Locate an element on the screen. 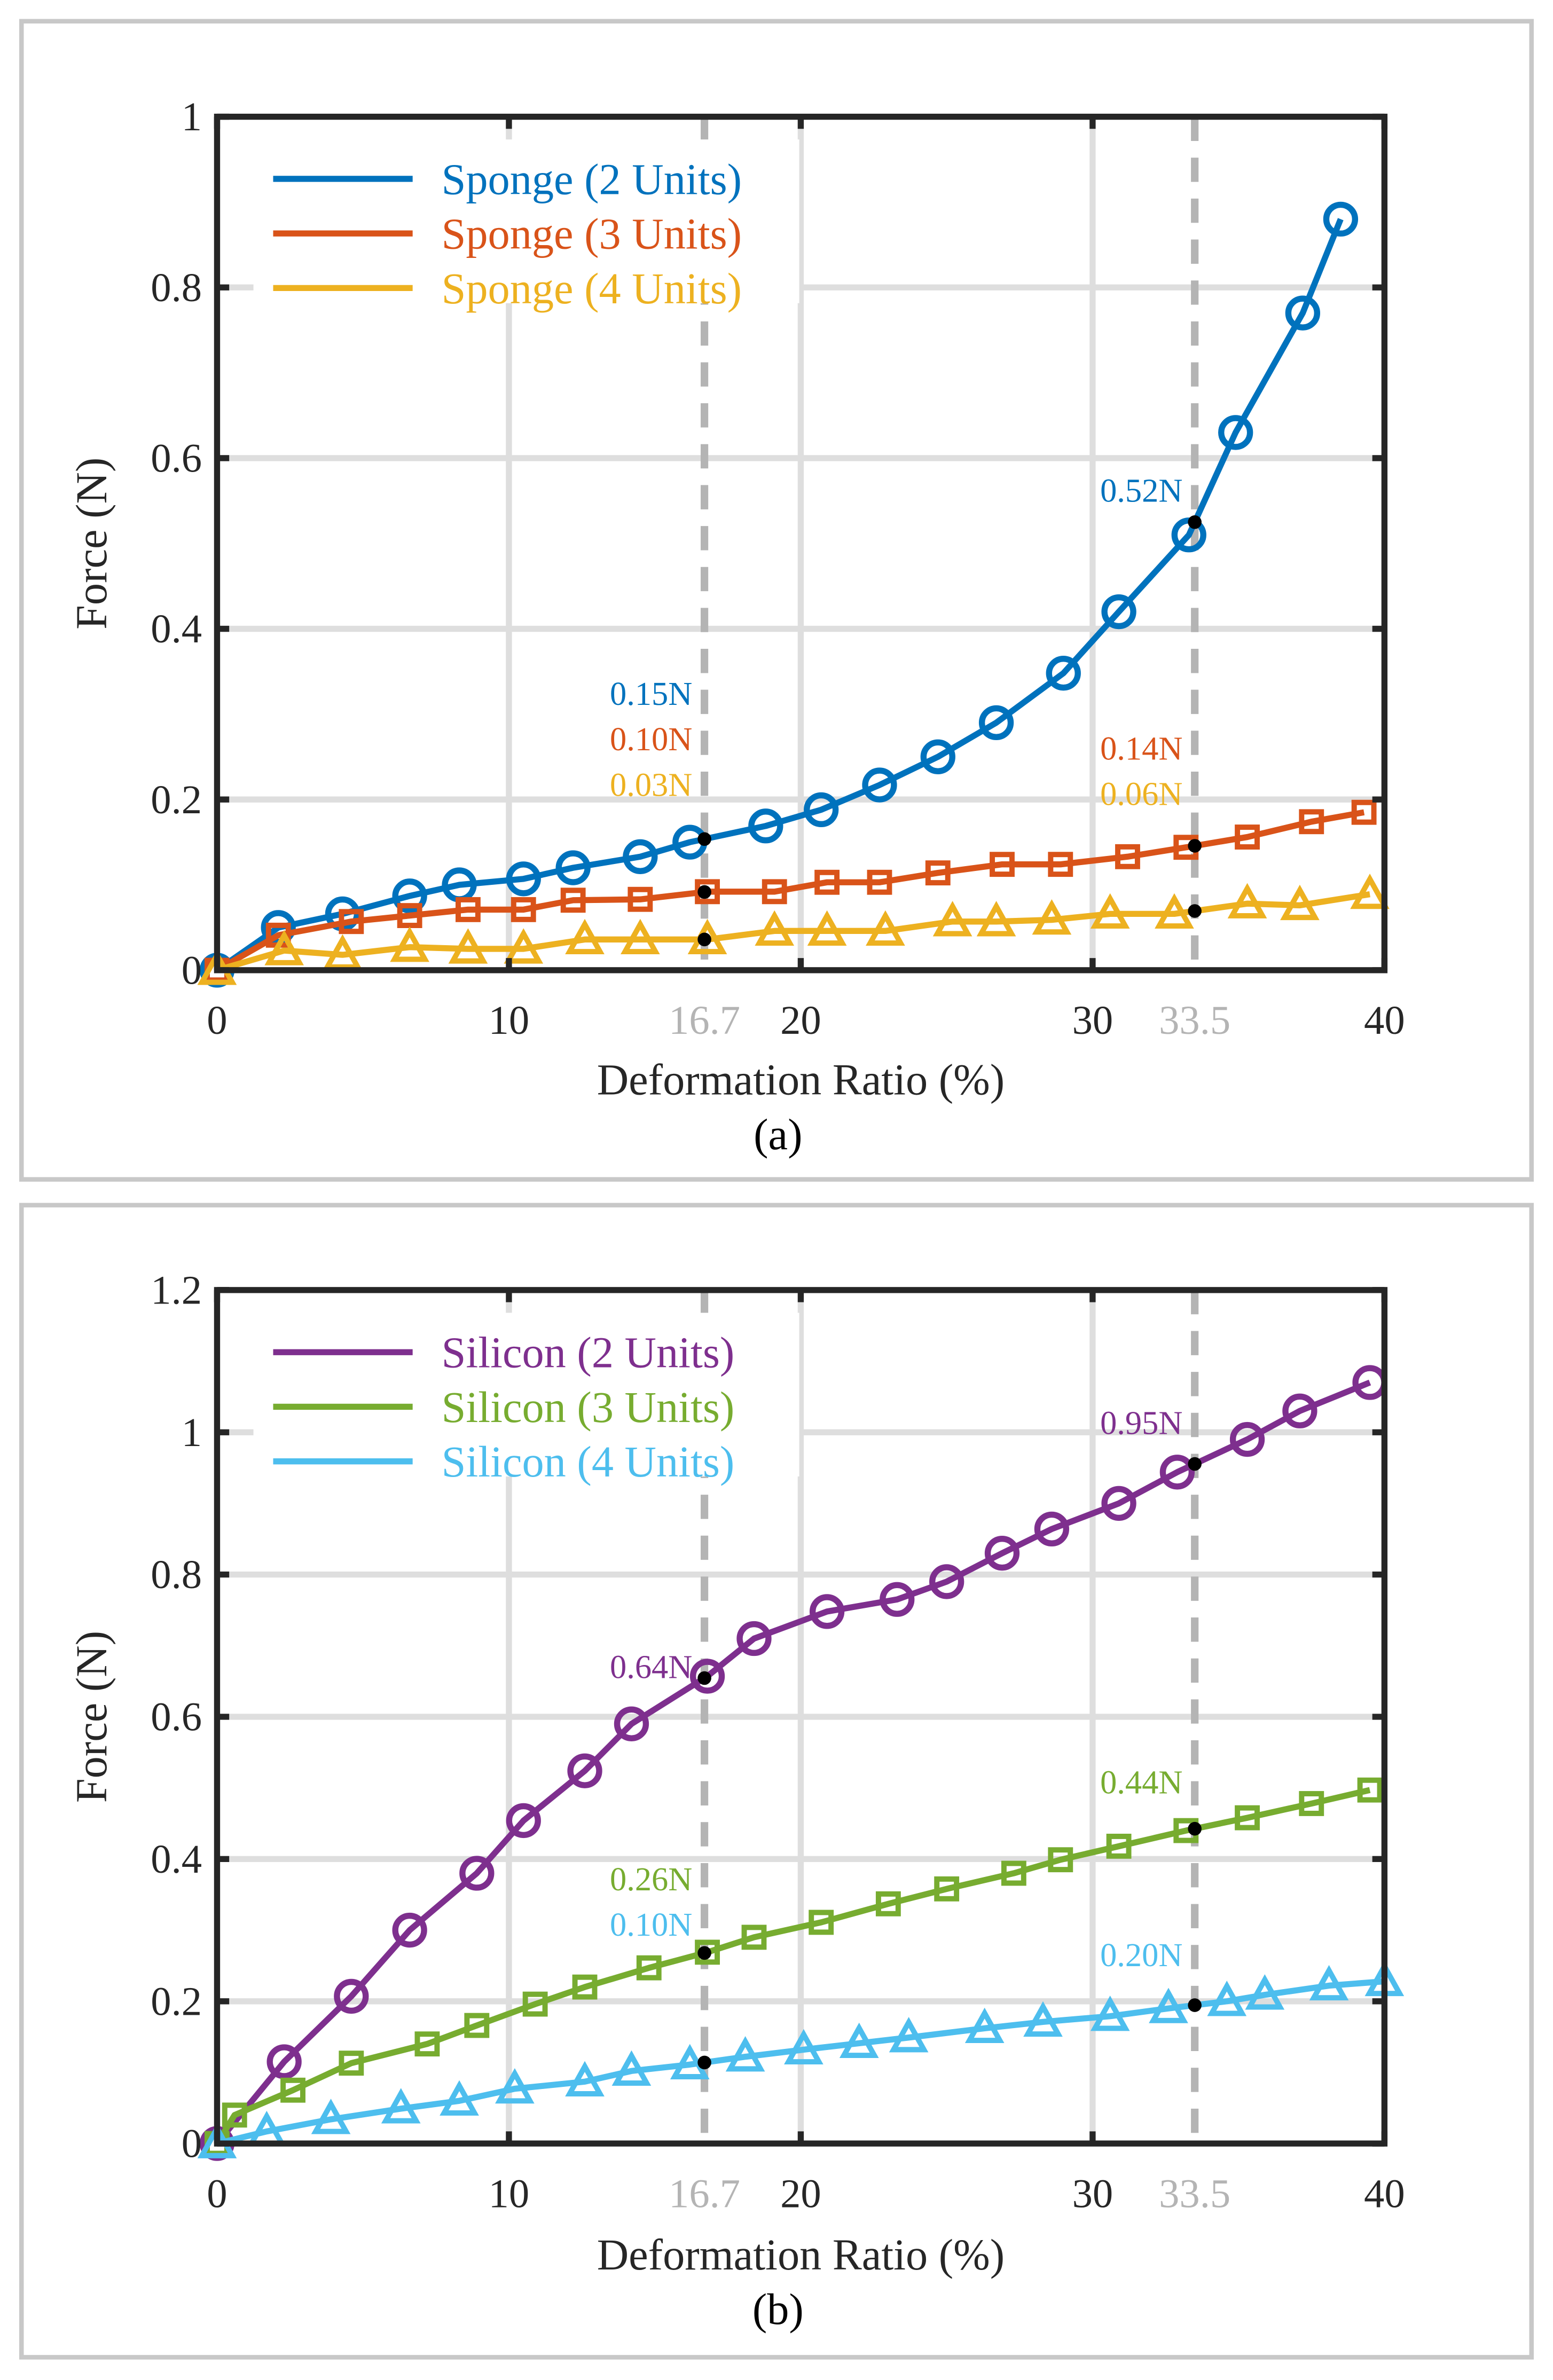  panel-caption: (b) is located at coordinates (778, 2309).